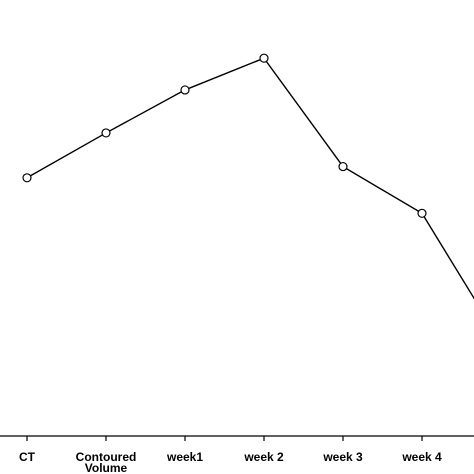  Describe the element at coordinates (237, 438) in the screenshot. I see `x-axis` at that location.